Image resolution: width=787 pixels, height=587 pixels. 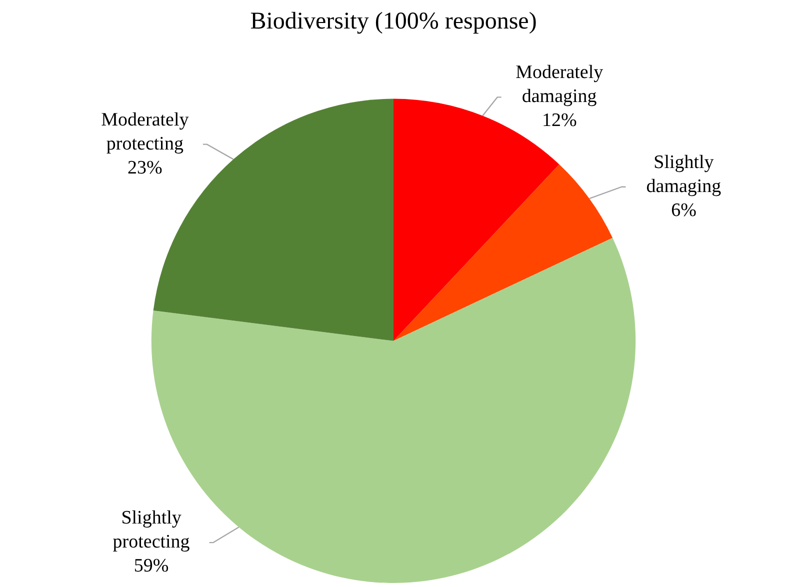 I want to click on slice-label: Moderately protecting, so click(x=145, y=131).